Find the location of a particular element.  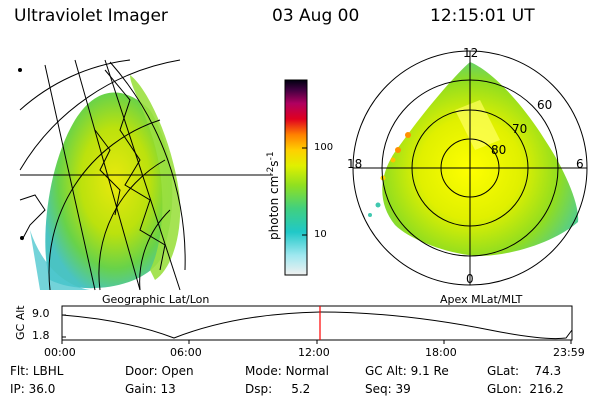

info-glat: GLat: 74.3 is located at coordinates (524, 371).